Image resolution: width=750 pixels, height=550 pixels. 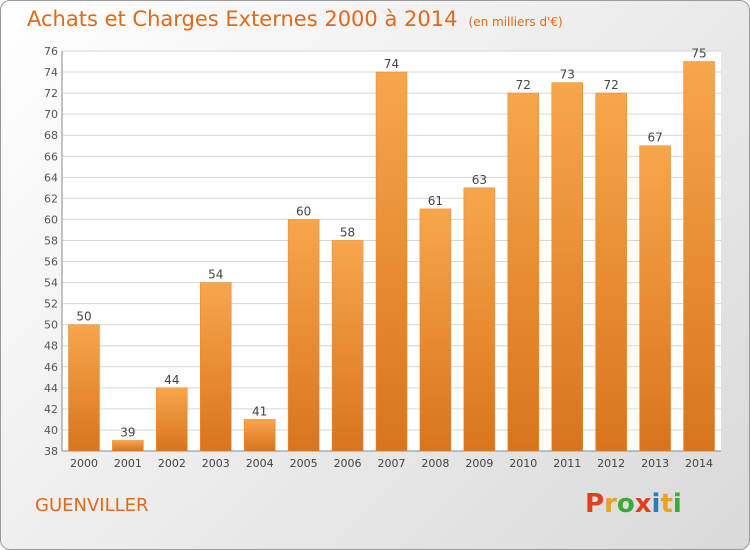 What do you see at coordinates (51, 325) in the screenshot?
I see `y-tick-label: 50` at bounding box center [51, 325].